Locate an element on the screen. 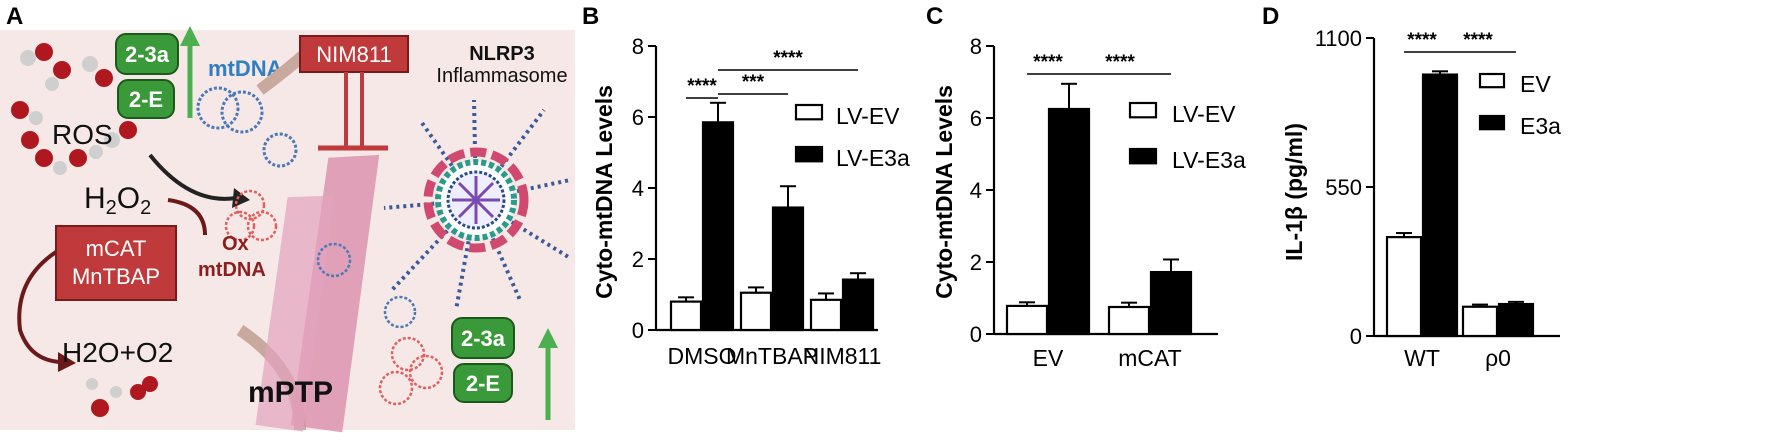 The image size is (1772, 440). panel-letter-a: A is located at coordinates (14, 16).